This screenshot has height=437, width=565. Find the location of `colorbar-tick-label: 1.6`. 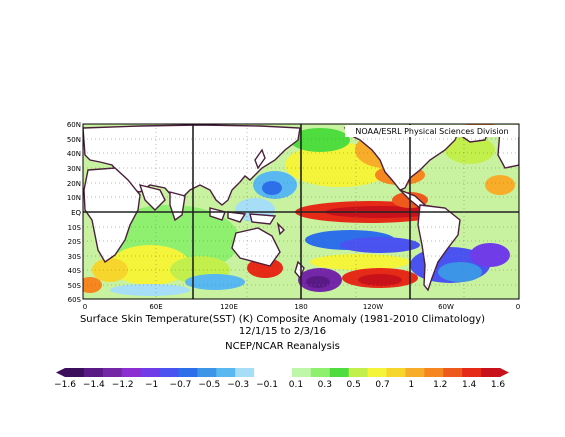

colorbar-tick-label: 1.6 is located at coordinates (498, 385).